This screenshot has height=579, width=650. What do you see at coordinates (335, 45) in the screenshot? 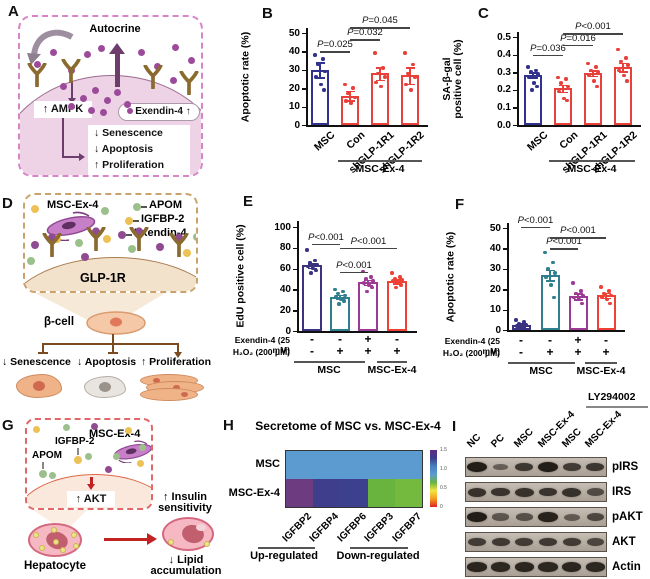
I see `significance-label: P=0.025` at bounding box center [335, 45].